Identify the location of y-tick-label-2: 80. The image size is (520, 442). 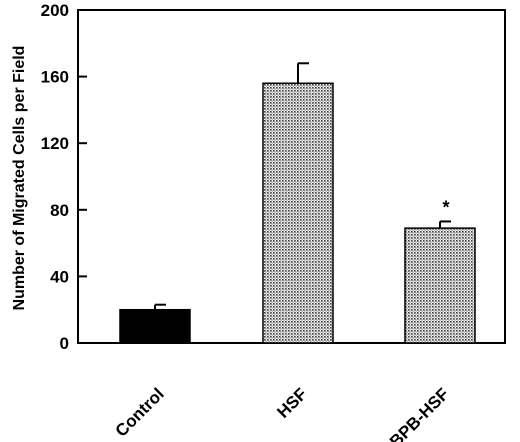
(59, 210).